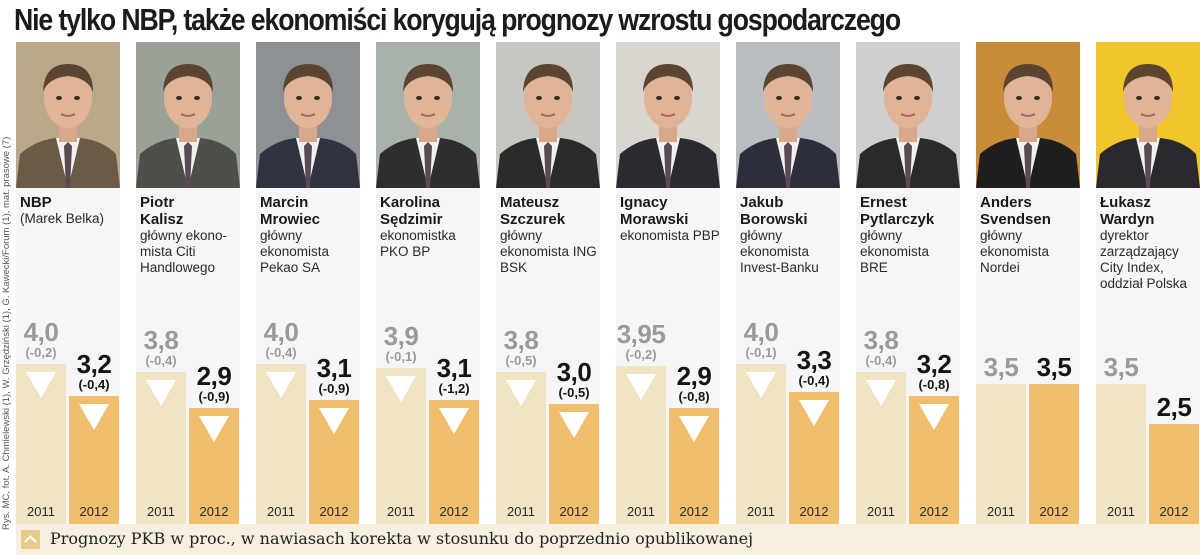  What do you see at coordinates (1006, 202) in the screenshot?
I see `forecaster-first-name: Anders` at bounding box center [1006, 202].